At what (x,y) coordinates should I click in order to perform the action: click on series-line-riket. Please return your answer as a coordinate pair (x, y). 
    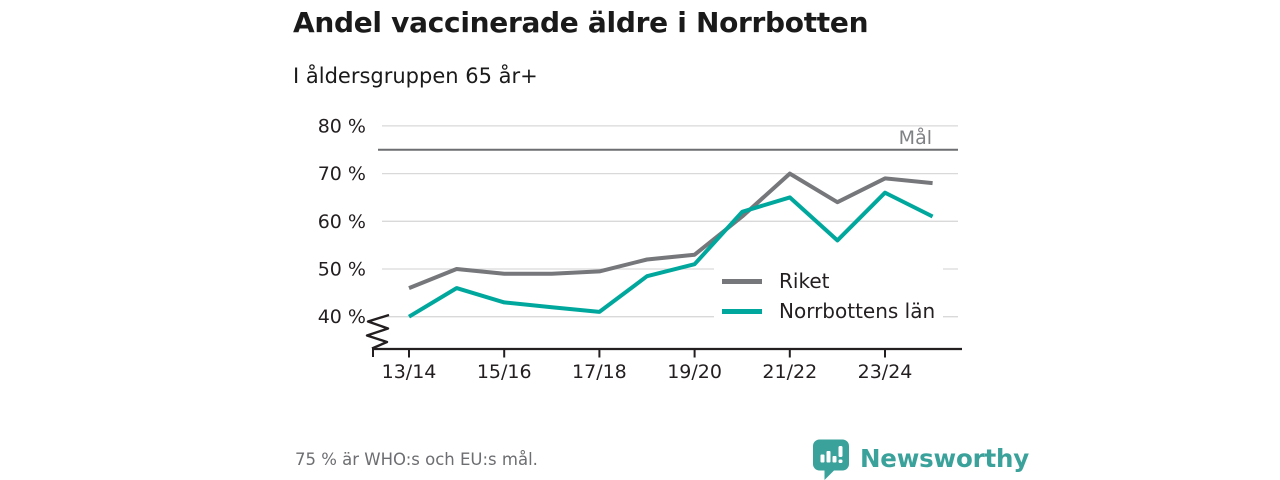
    Looking at the image, I should click on (670, 230).